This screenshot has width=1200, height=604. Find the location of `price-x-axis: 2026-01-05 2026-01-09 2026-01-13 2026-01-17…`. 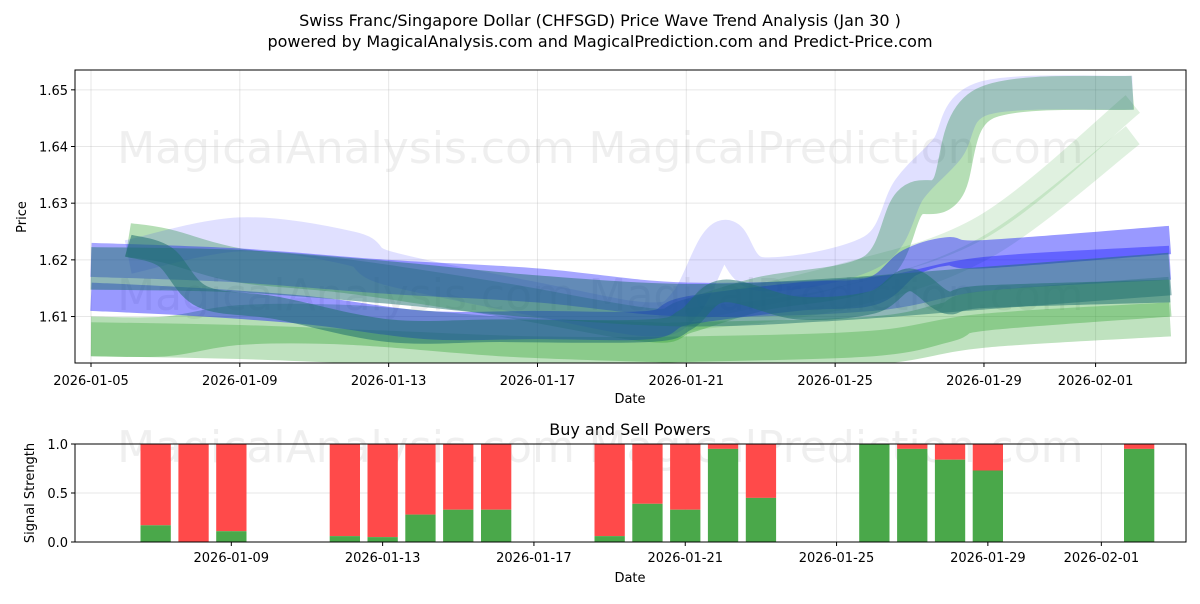

price-x-axis: 2026-01-05 2026-01-09 2026-01-13 2026-01-17… is located at coordinates (593, 376).